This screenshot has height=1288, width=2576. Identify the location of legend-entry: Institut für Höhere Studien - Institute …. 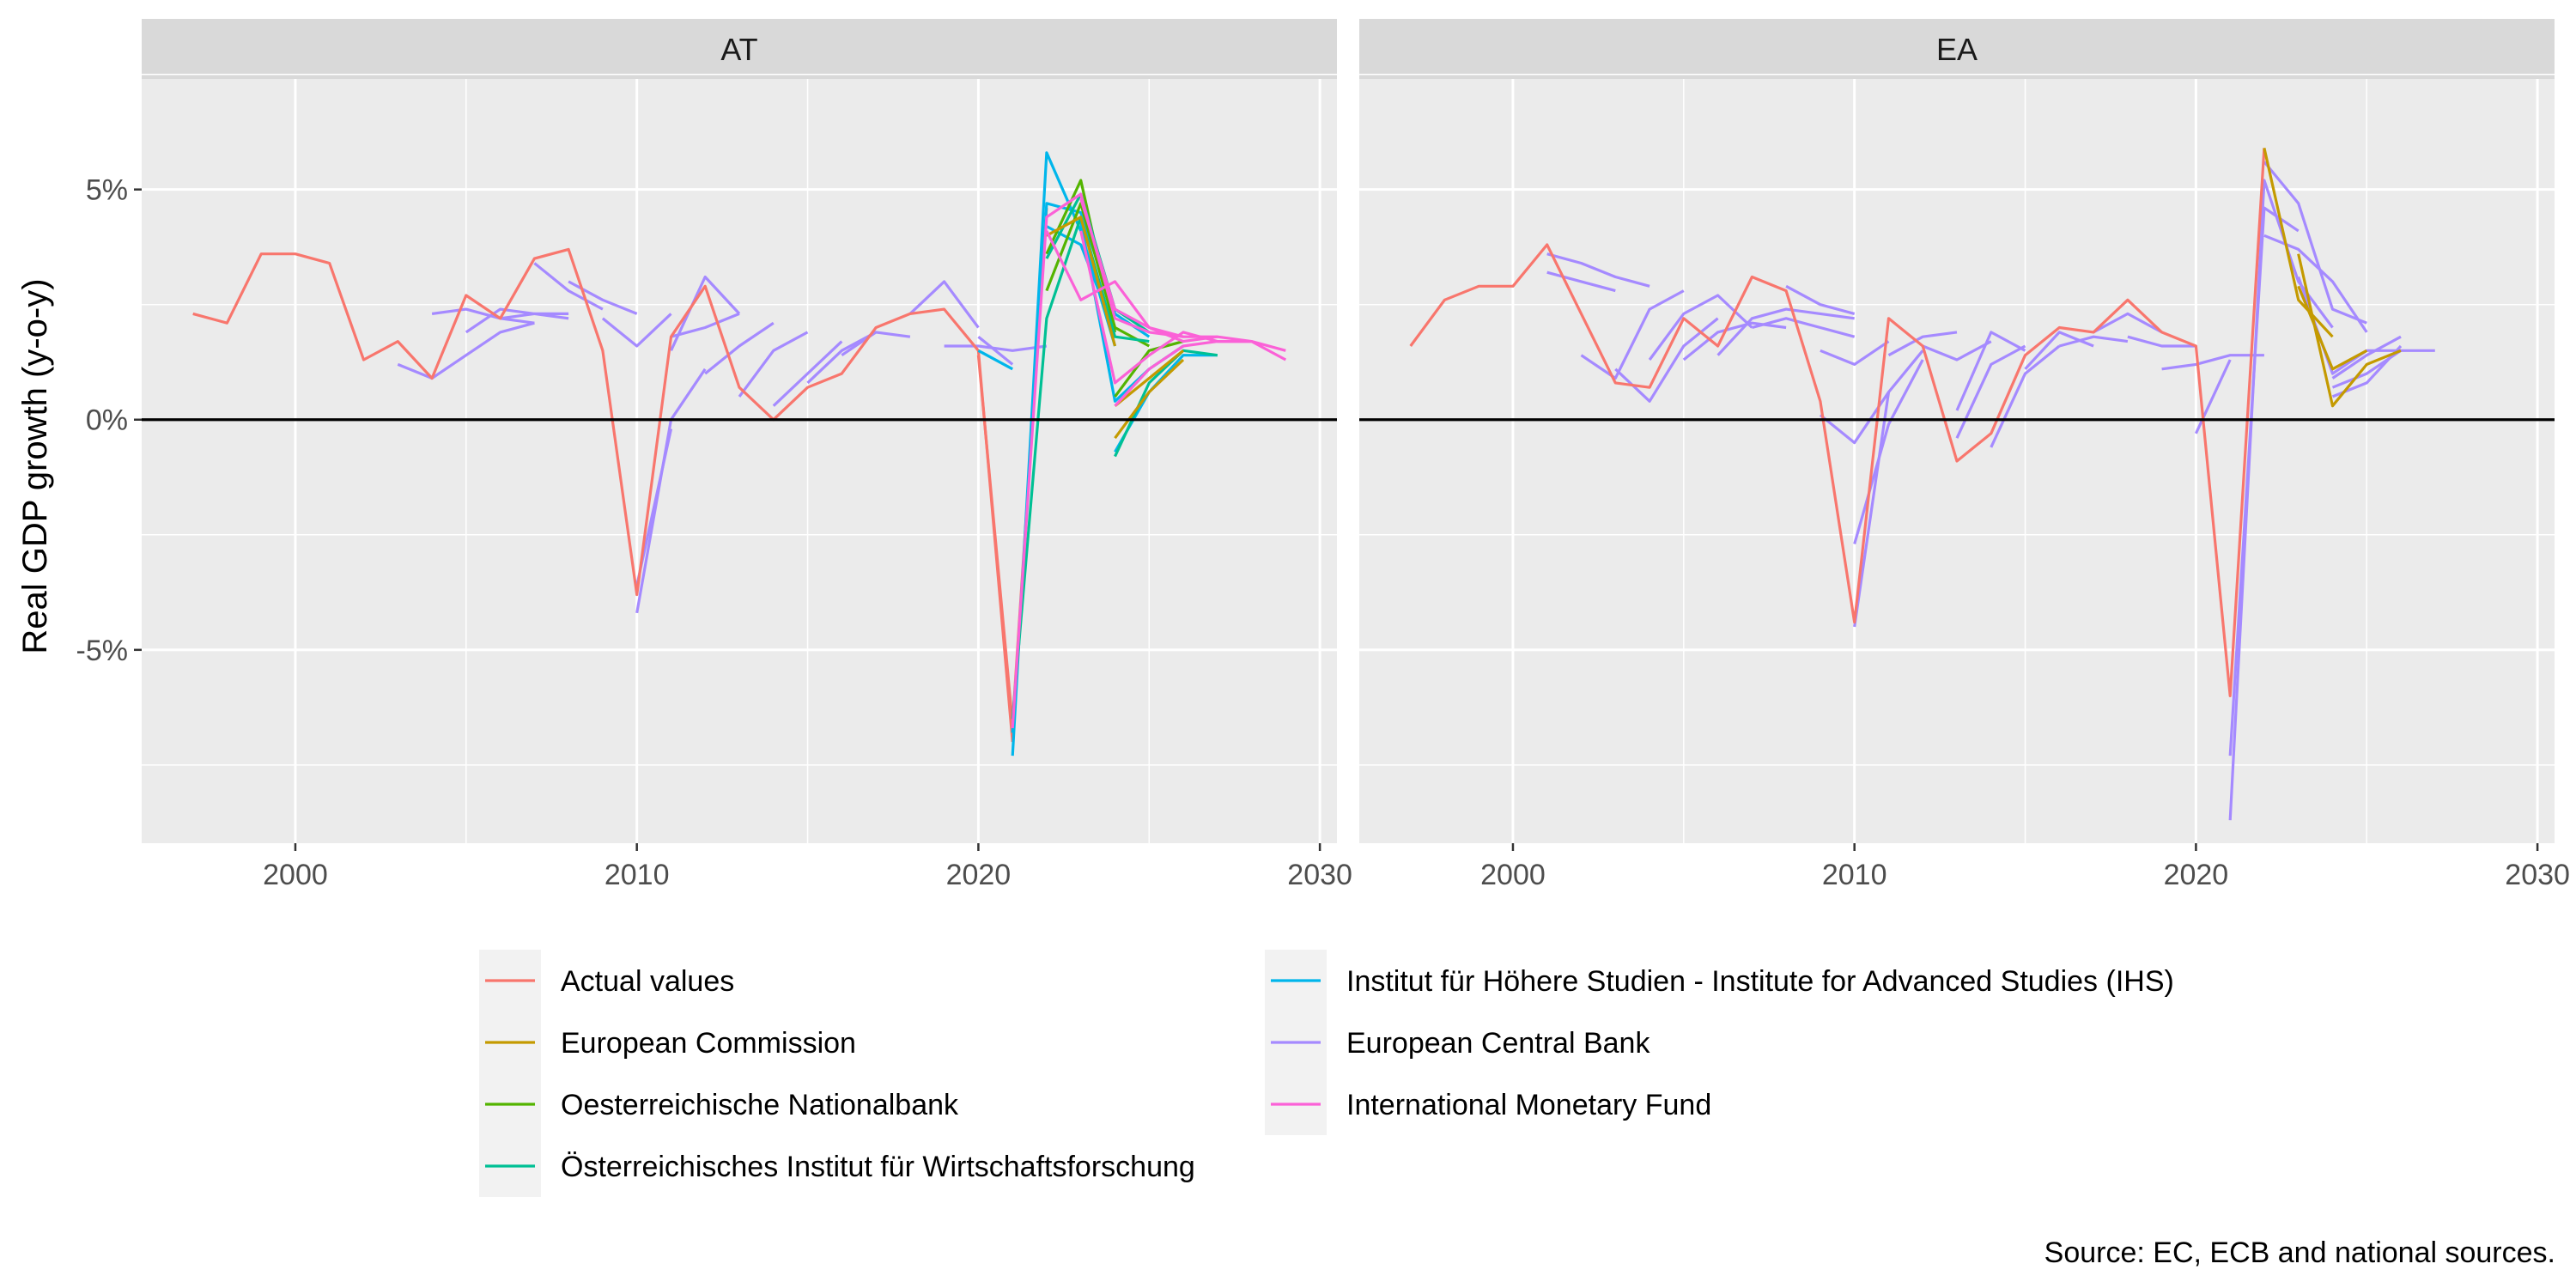
(1719, 981).